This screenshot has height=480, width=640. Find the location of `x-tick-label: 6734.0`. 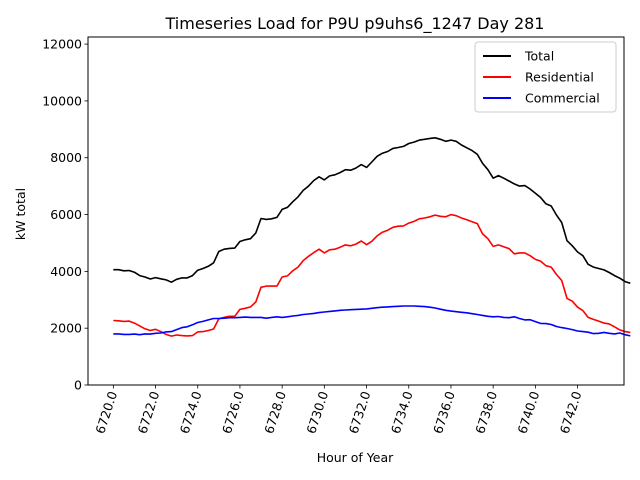

x-tick-label: 6734.0 is located at coordinates (402, 412).